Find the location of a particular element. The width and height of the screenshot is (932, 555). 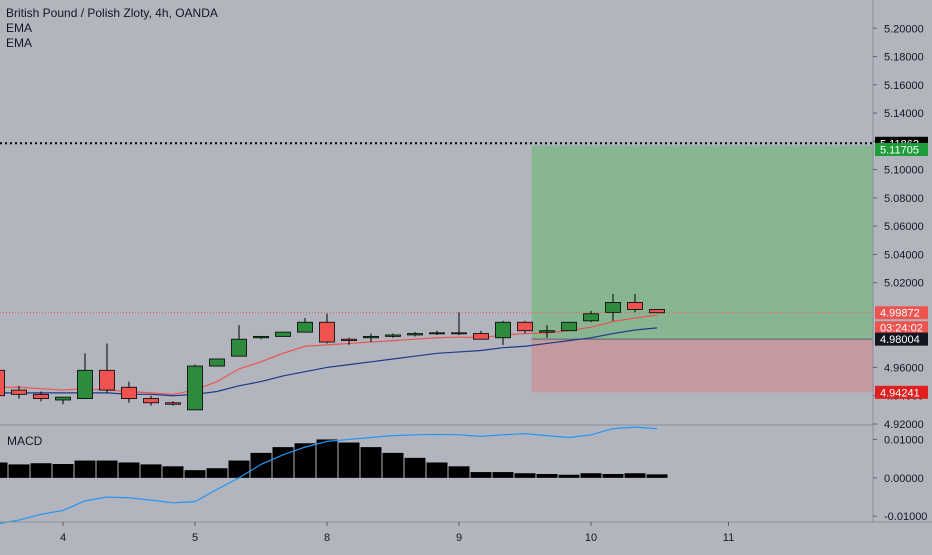

entry-tag-label: 4.98004 is located at coordinates (900, 340).